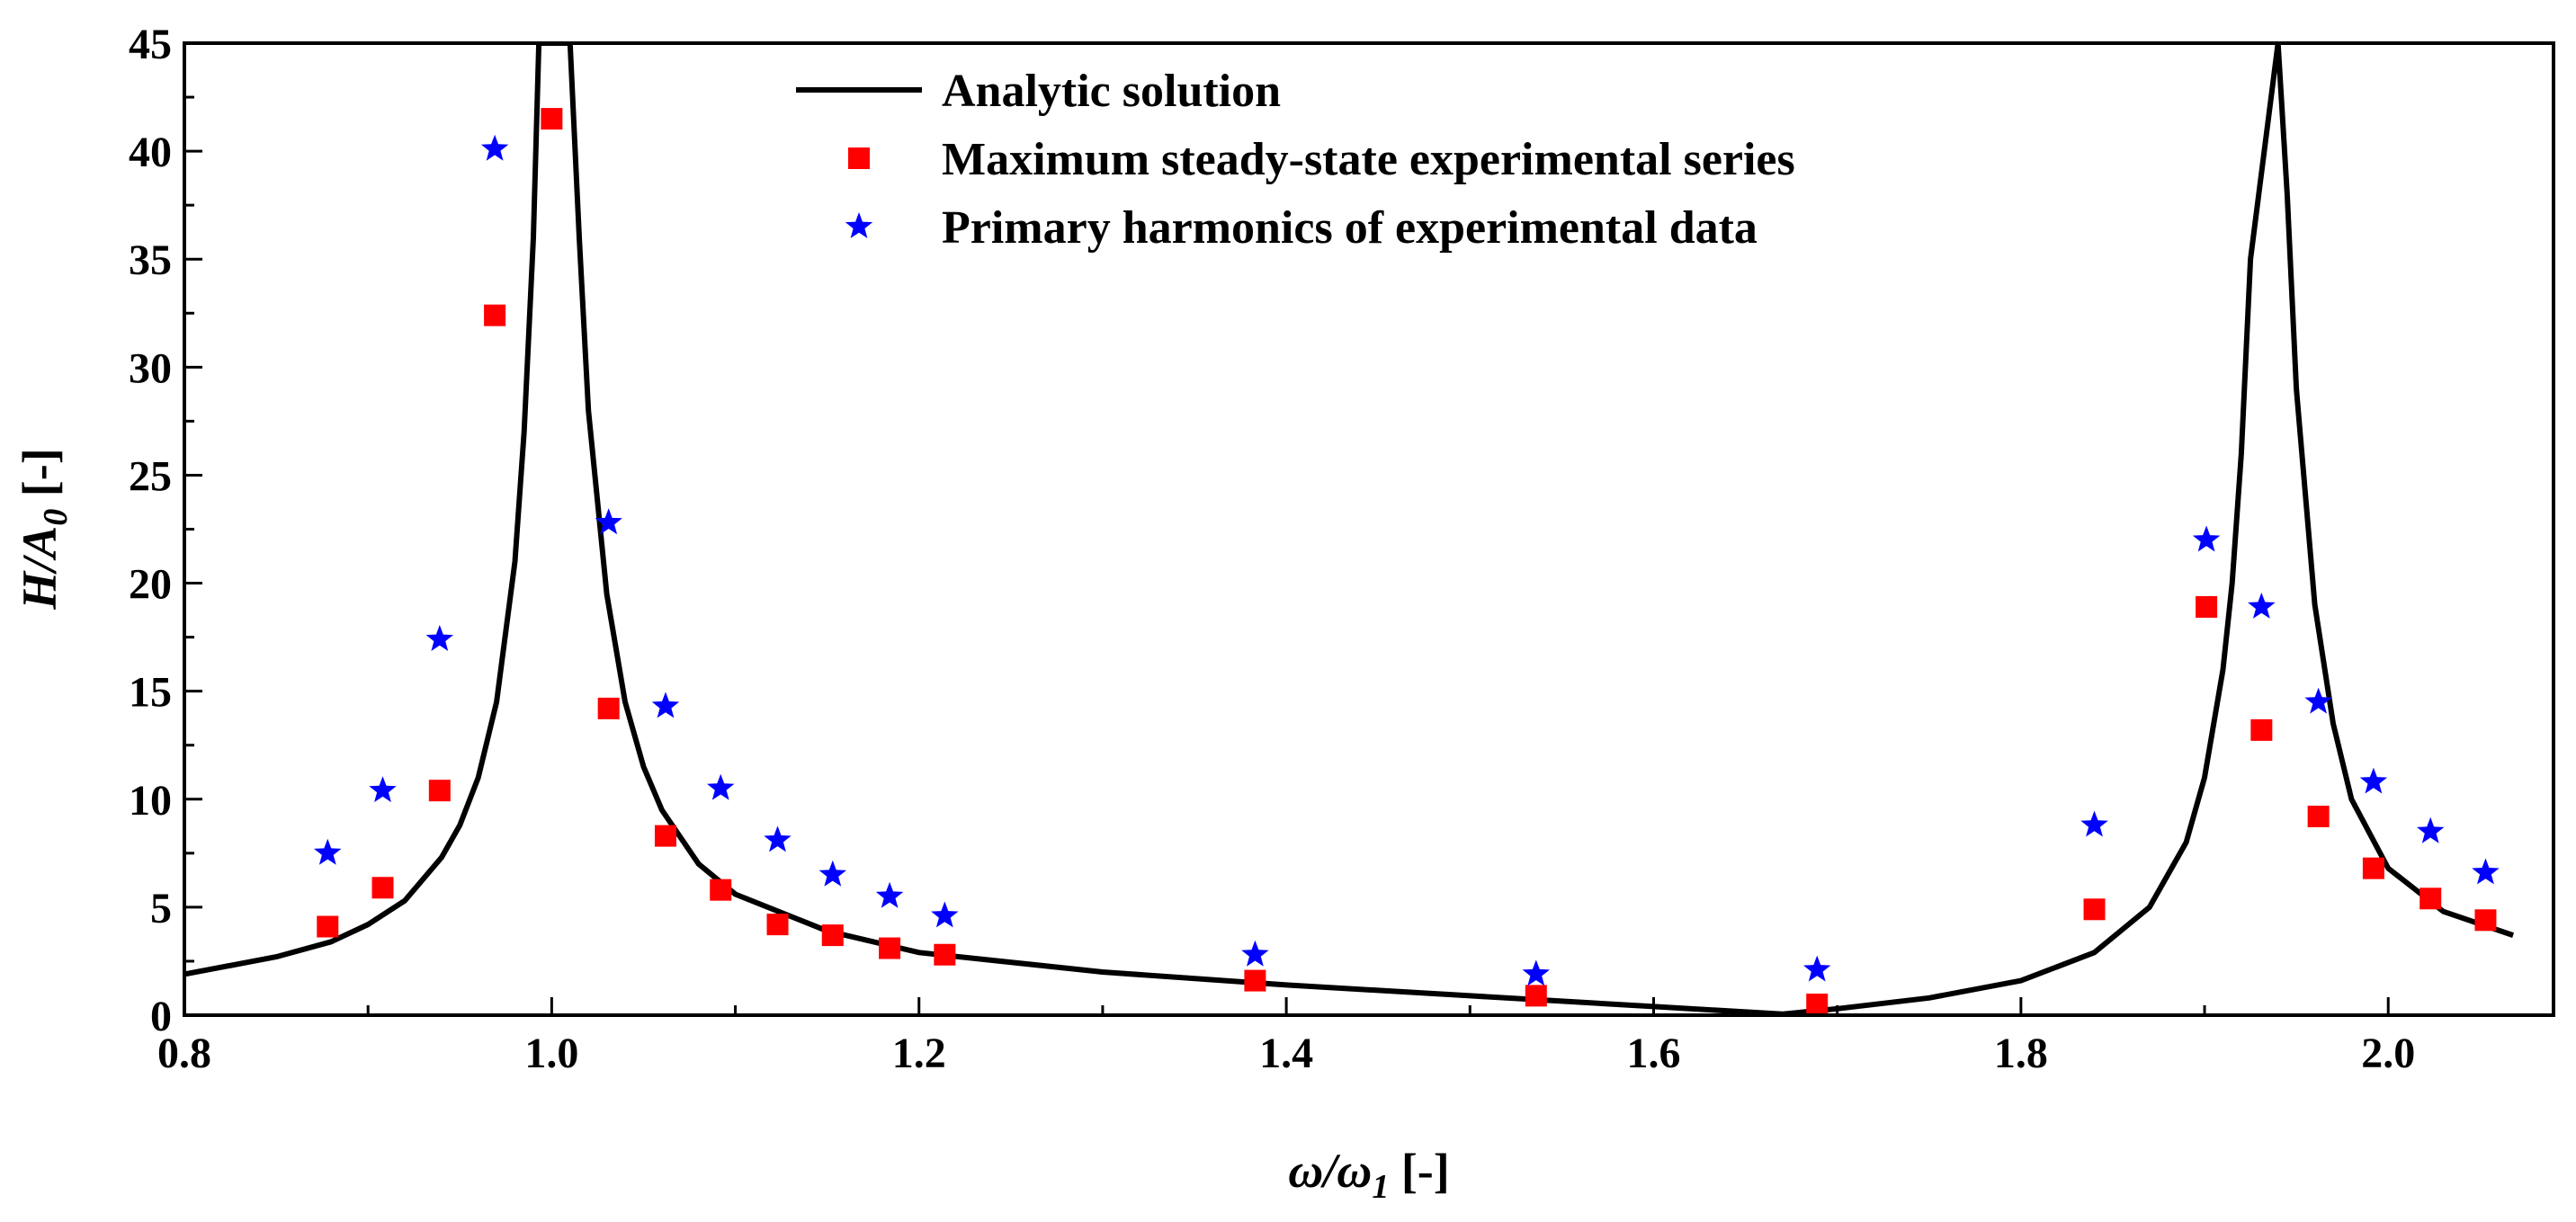 The height and width of the screenshot is (1222, 2576). I want to click on x-tick-label: 1.8, so click(2021, 1053).